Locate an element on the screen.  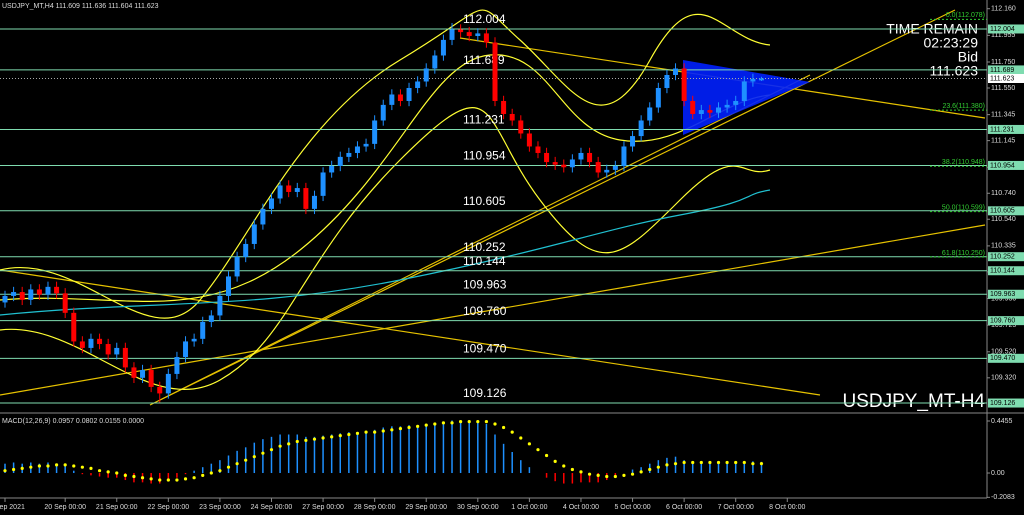
level-label: 109.470 is located at coordinates (485, 348).